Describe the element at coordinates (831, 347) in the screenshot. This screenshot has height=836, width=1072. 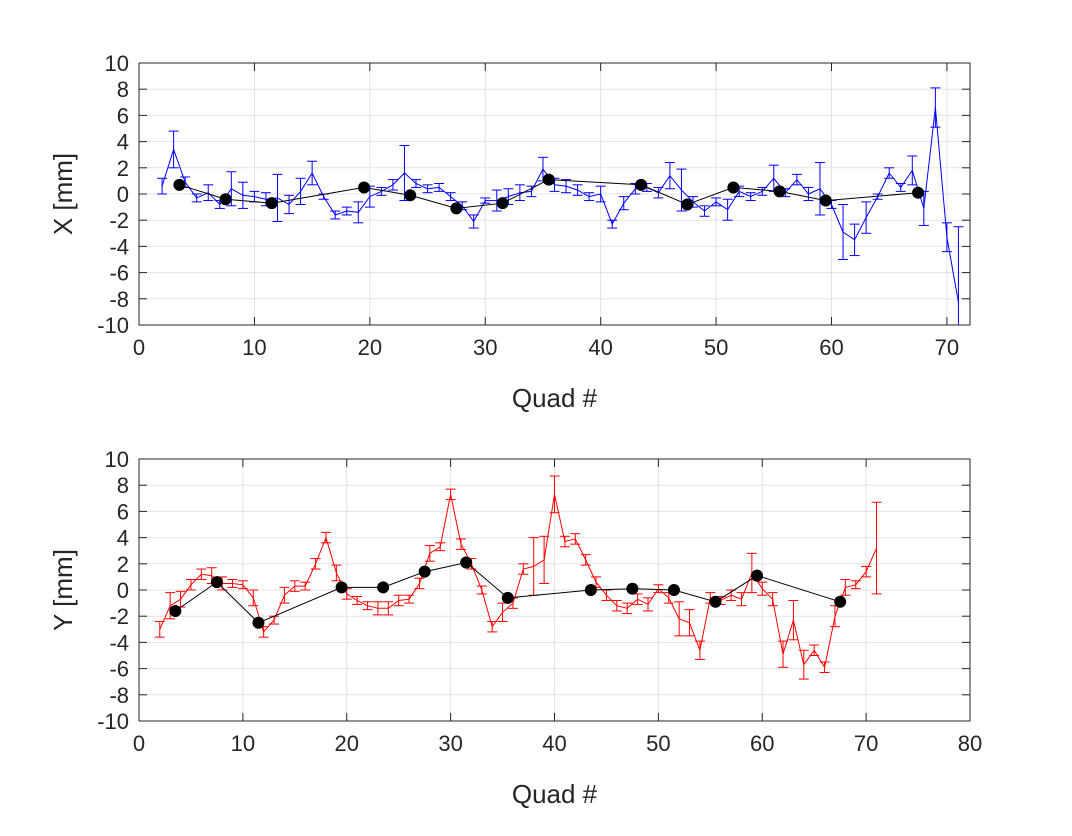
I see `x-xtick-label: 60` at that location.